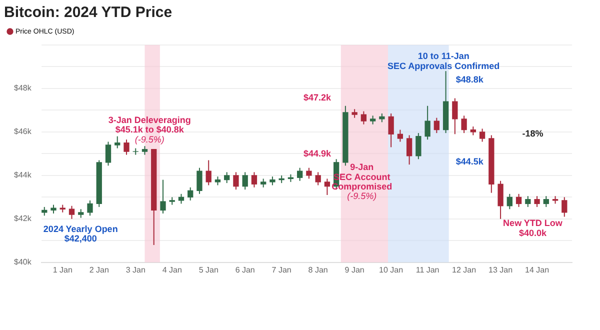 The width and height of the screenshot is (600, 330). I want to click on y-tick-label: $42k, so click(23, 219).